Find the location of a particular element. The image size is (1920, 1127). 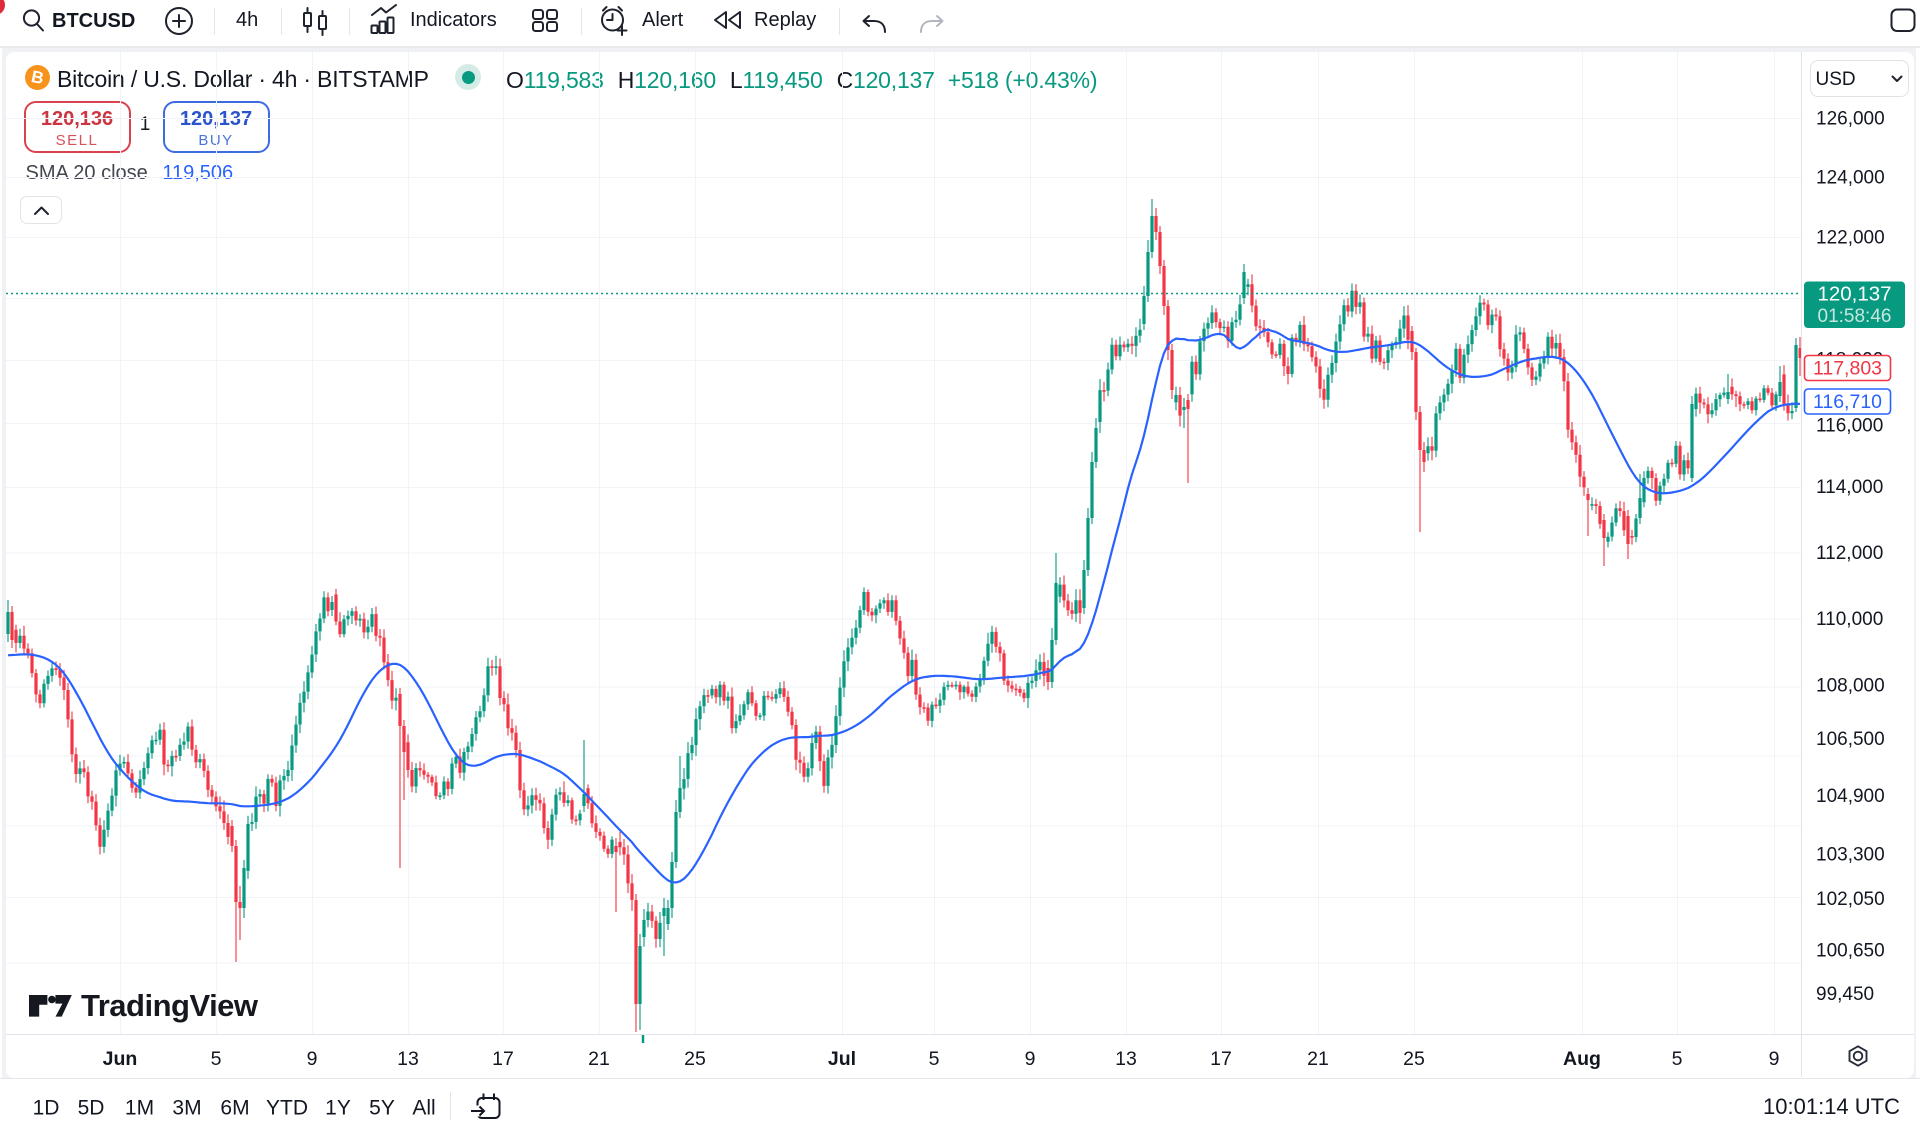

svg-text: 114,000 is located at coordinates (1849, 487).